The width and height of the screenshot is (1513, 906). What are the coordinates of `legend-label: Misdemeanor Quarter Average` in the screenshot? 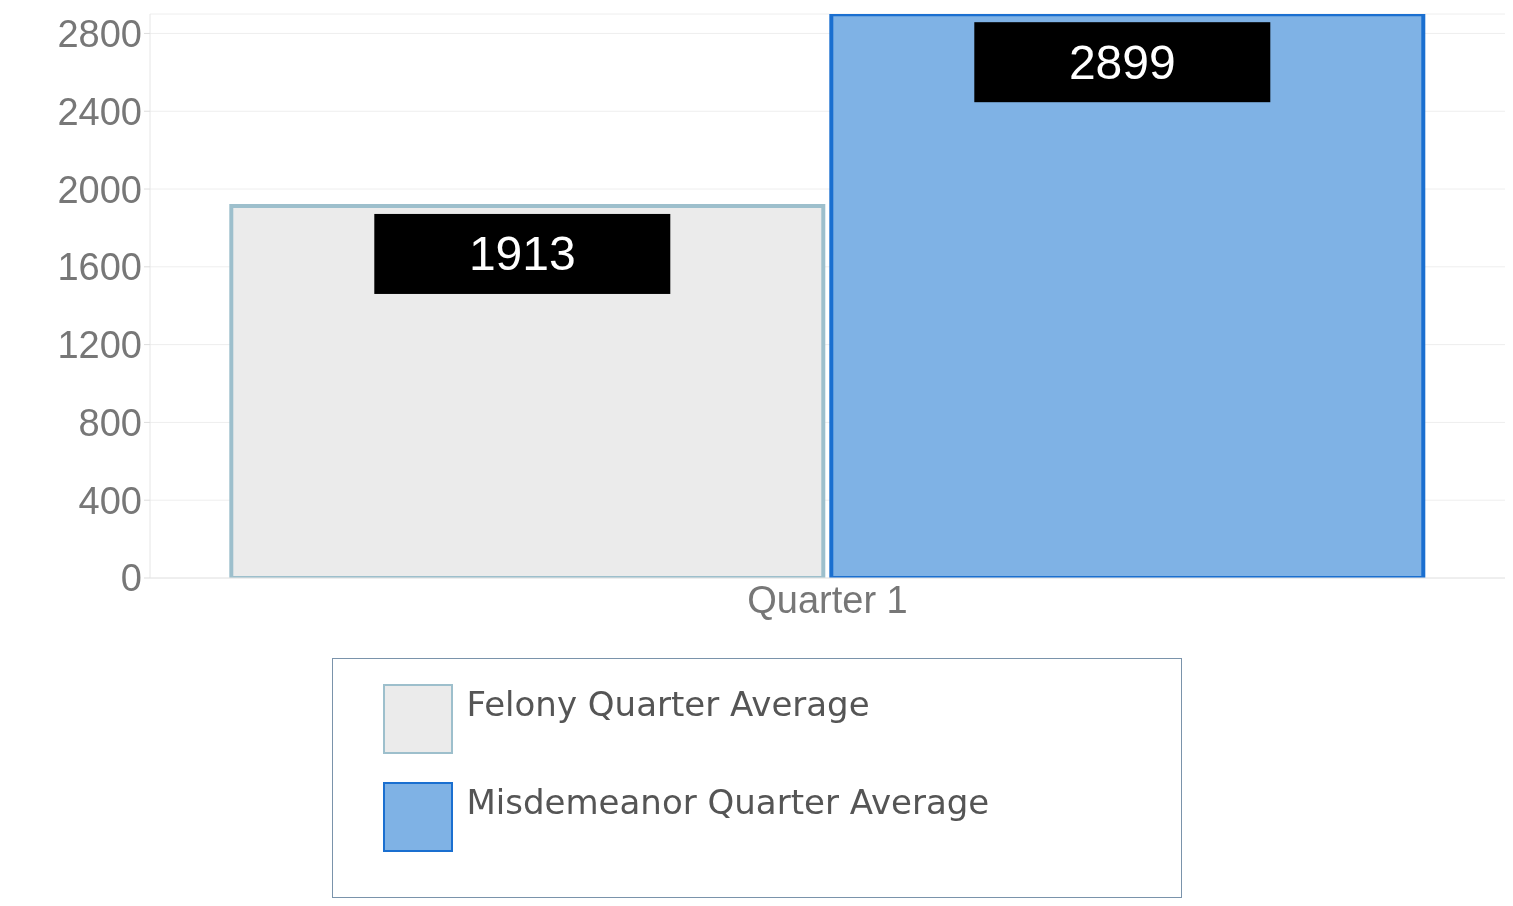 It's located at (728, 802).